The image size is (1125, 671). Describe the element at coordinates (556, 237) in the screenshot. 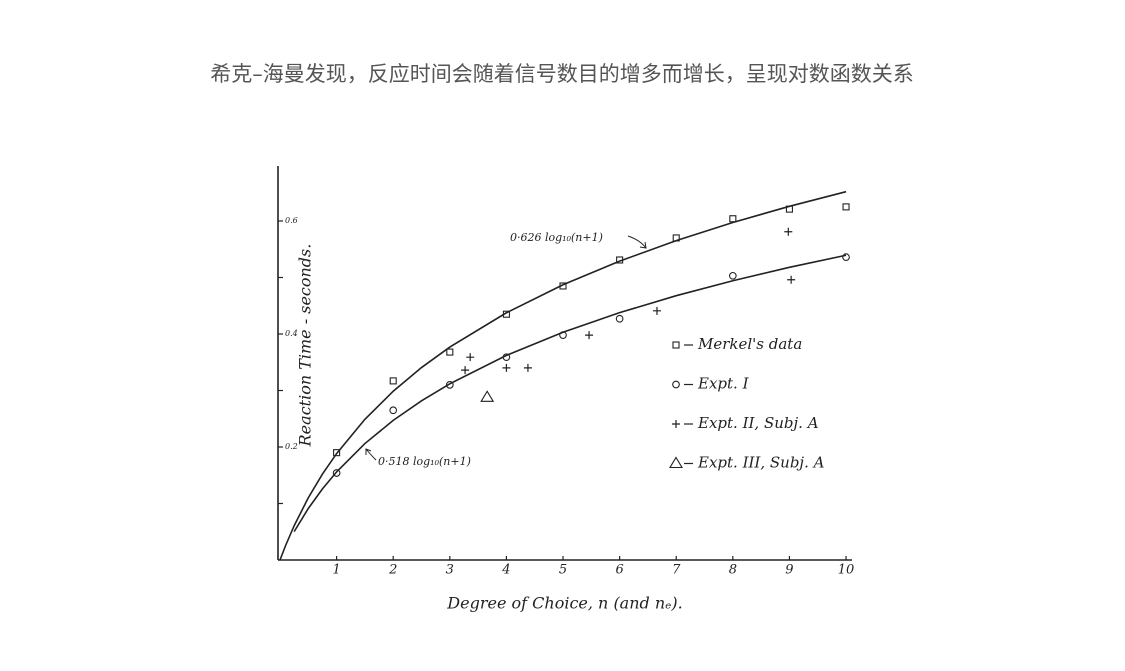

I see `curve-label: 0·626 log₁₀(n+1)` at that location.